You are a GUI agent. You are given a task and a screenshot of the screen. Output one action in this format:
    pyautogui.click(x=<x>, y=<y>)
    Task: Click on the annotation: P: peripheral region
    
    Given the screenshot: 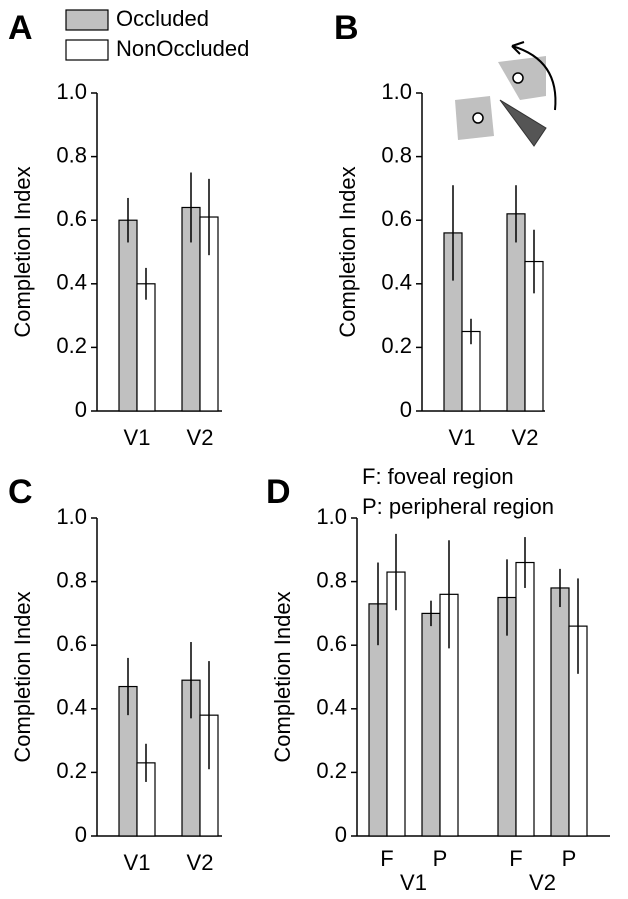 What is the action you would take?
    pyautogui.click(x=458, y=506)
    